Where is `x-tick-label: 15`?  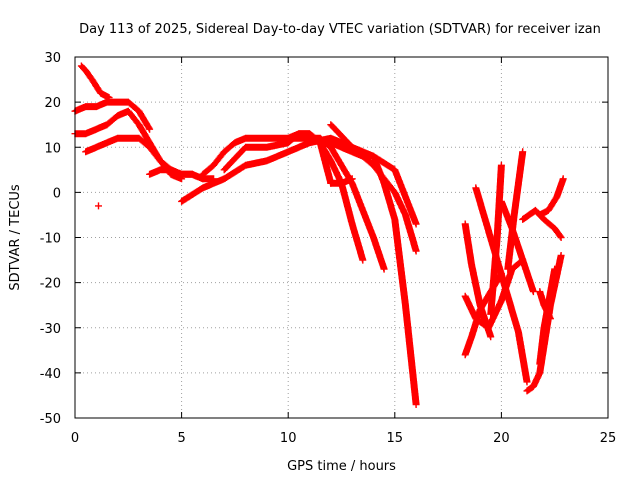 x-tick-label: 15 is located at coordinates (395, 438).